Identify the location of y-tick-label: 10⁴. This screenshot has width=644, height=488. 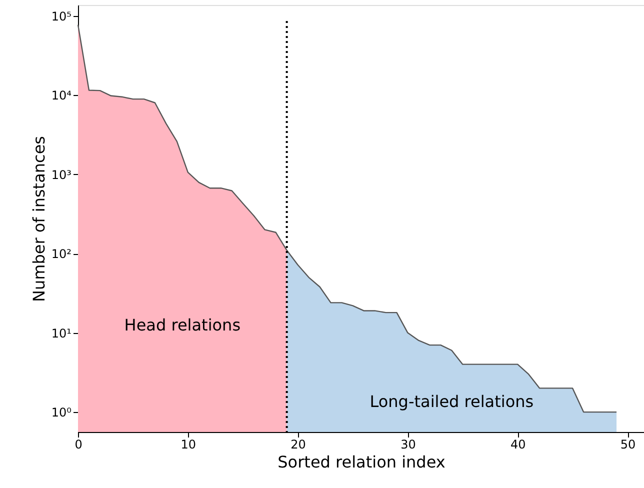
(61, 95).